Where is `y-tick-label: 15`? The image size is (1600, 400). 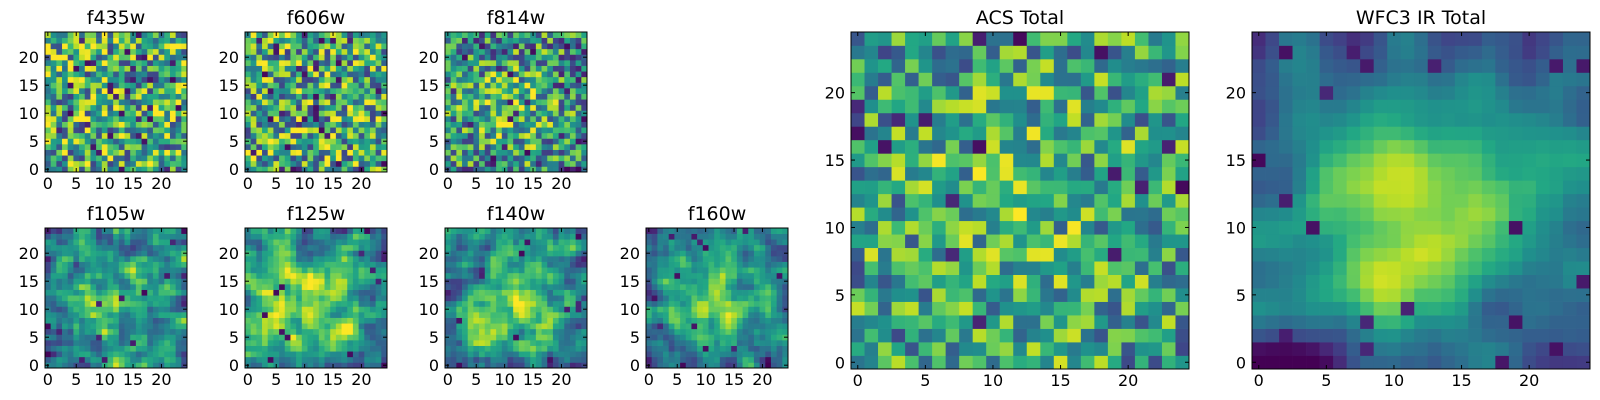
y-tick-label: 15 is located at coordinates (29, 281).